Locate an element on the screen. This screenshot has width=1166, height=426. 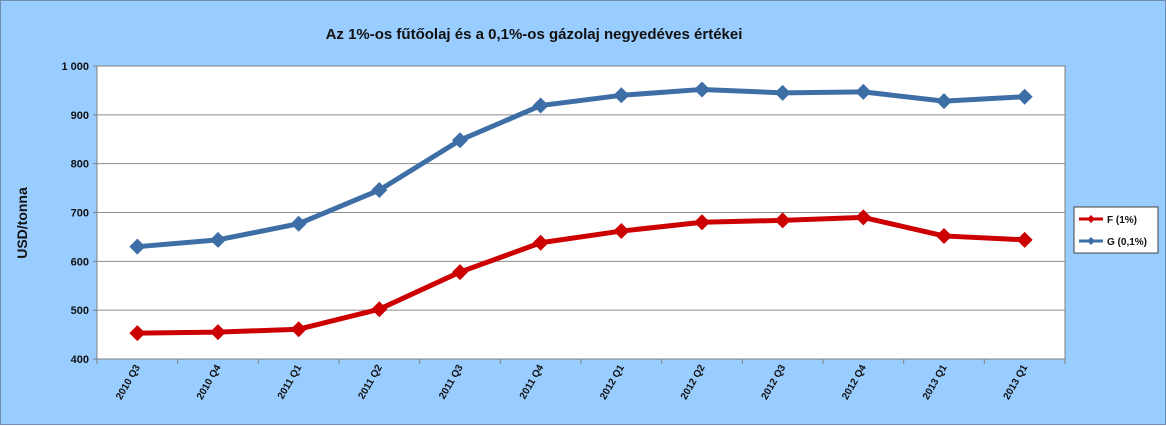
y-tick-label: 600 is located at coordinates (80, 262).